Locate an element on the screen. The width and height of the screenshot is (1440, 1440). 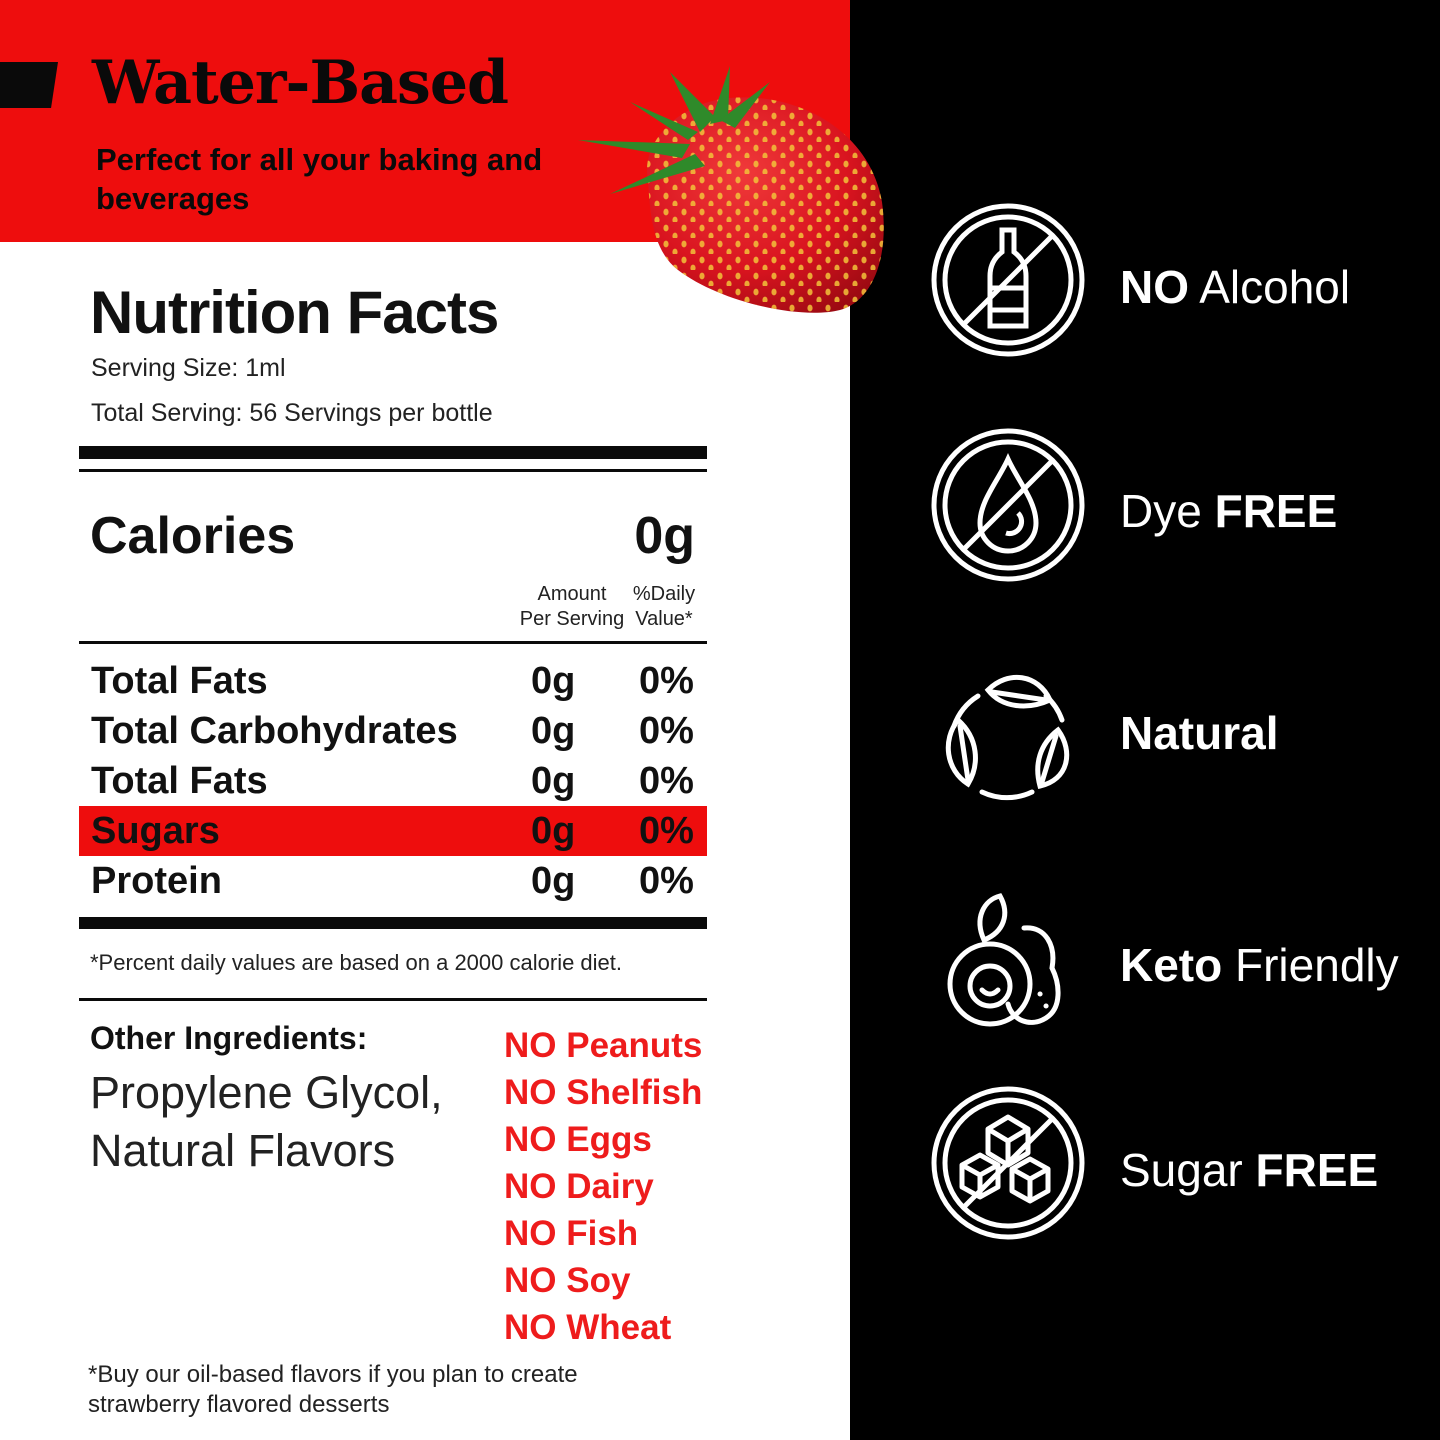
column-divider is located at coordinates (393, 642).